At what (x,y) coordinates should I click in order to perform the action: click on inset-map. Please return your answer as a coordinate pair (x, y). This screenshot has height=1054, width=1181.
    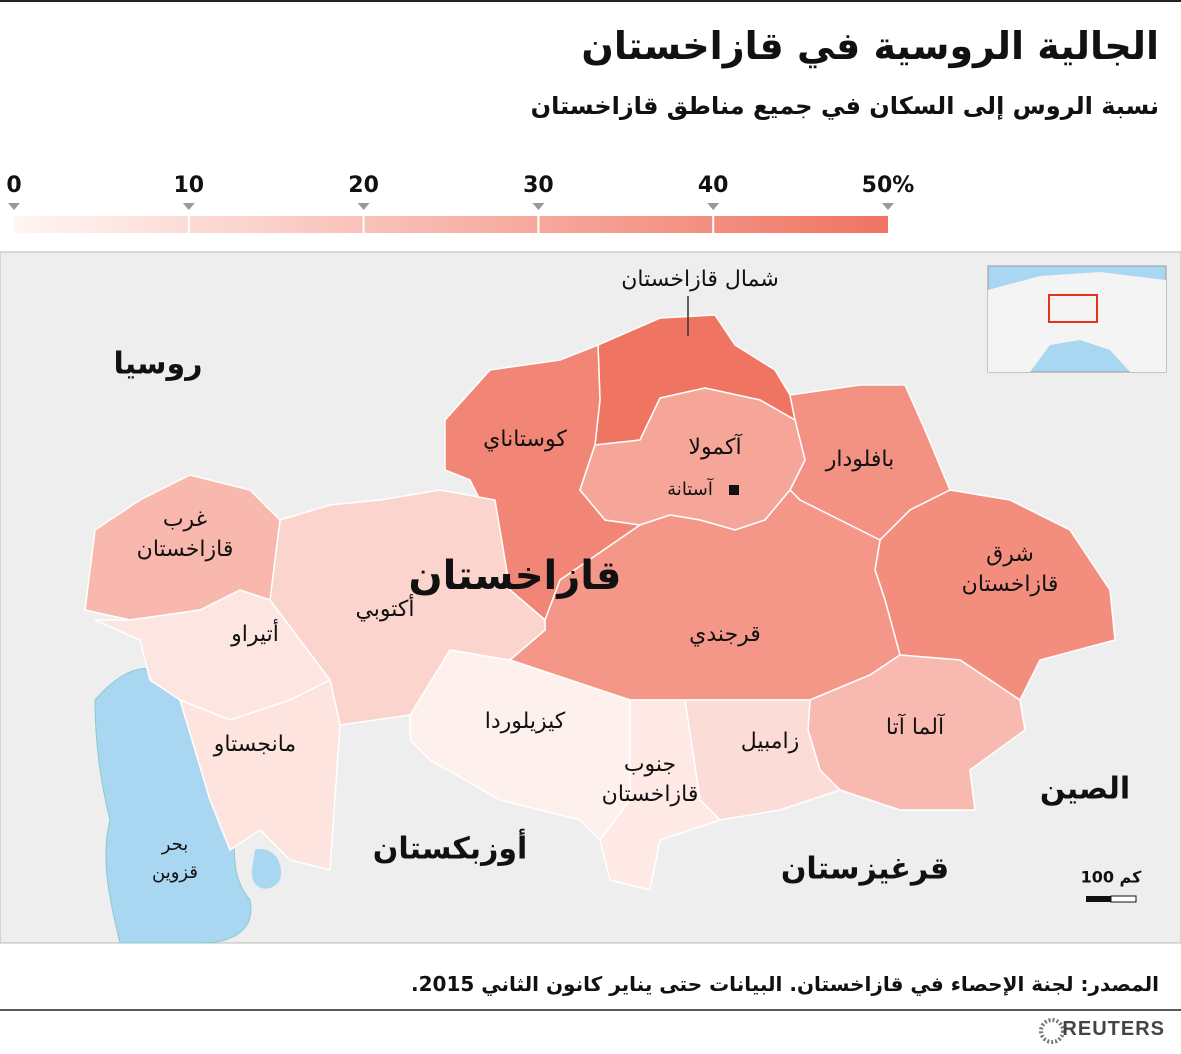
    Looking at the image, I should click on (1077, 319).